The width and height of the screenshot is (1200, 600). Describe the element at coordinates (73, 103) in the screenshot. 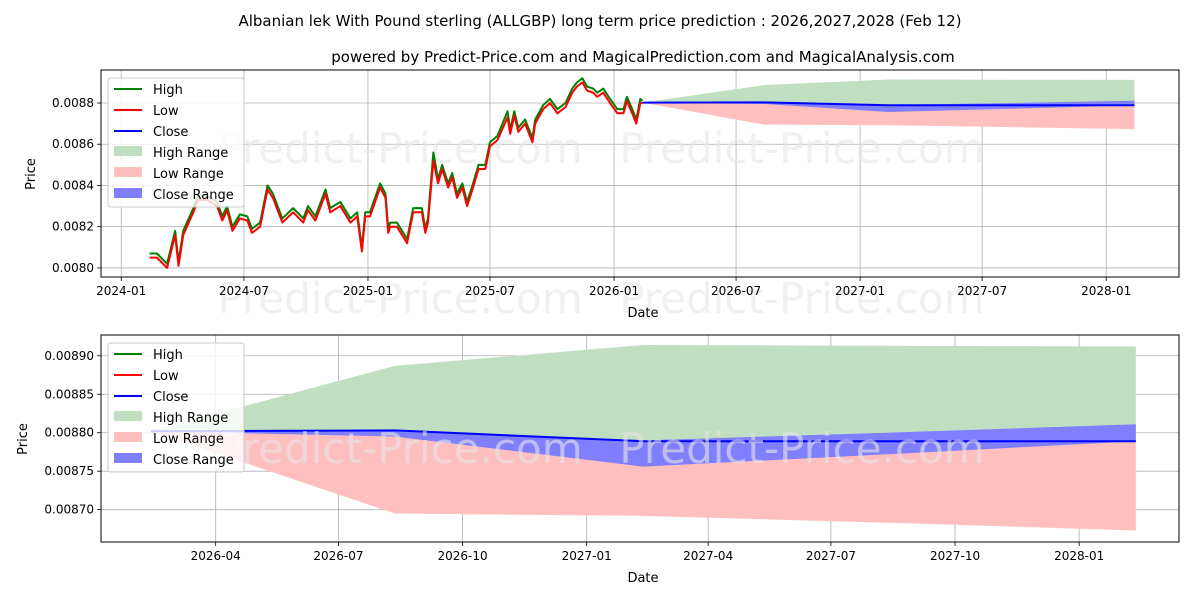

I see `y-tick-label: 0.0088` at that location.